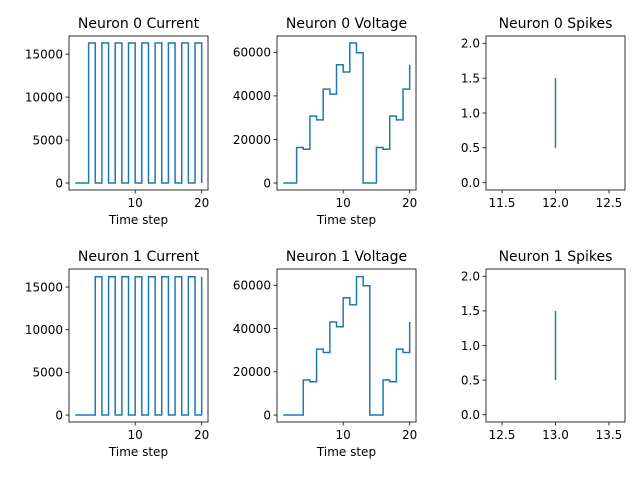 Image resolution: width=640 pixels, height=480 pixels. I want to click on chart-2-xtick-label: 12.5, so click(609, 203).